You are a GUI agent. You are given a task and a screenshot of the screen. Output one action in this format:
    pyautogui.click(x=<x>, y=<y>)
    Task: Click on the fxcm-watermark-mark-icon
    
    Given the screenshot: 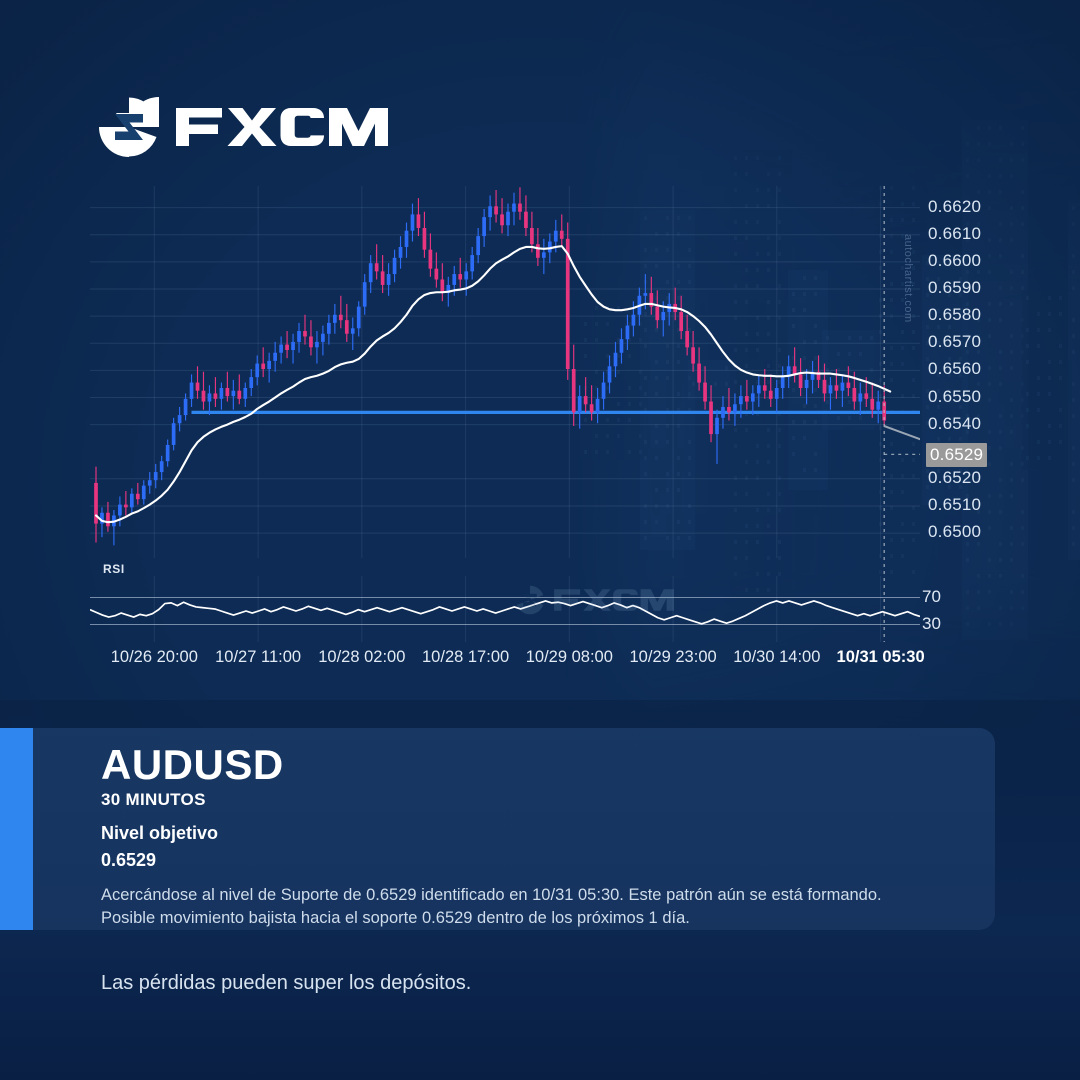 What is the action you would take?
    pyautogui.click(x=530, y=600)
    